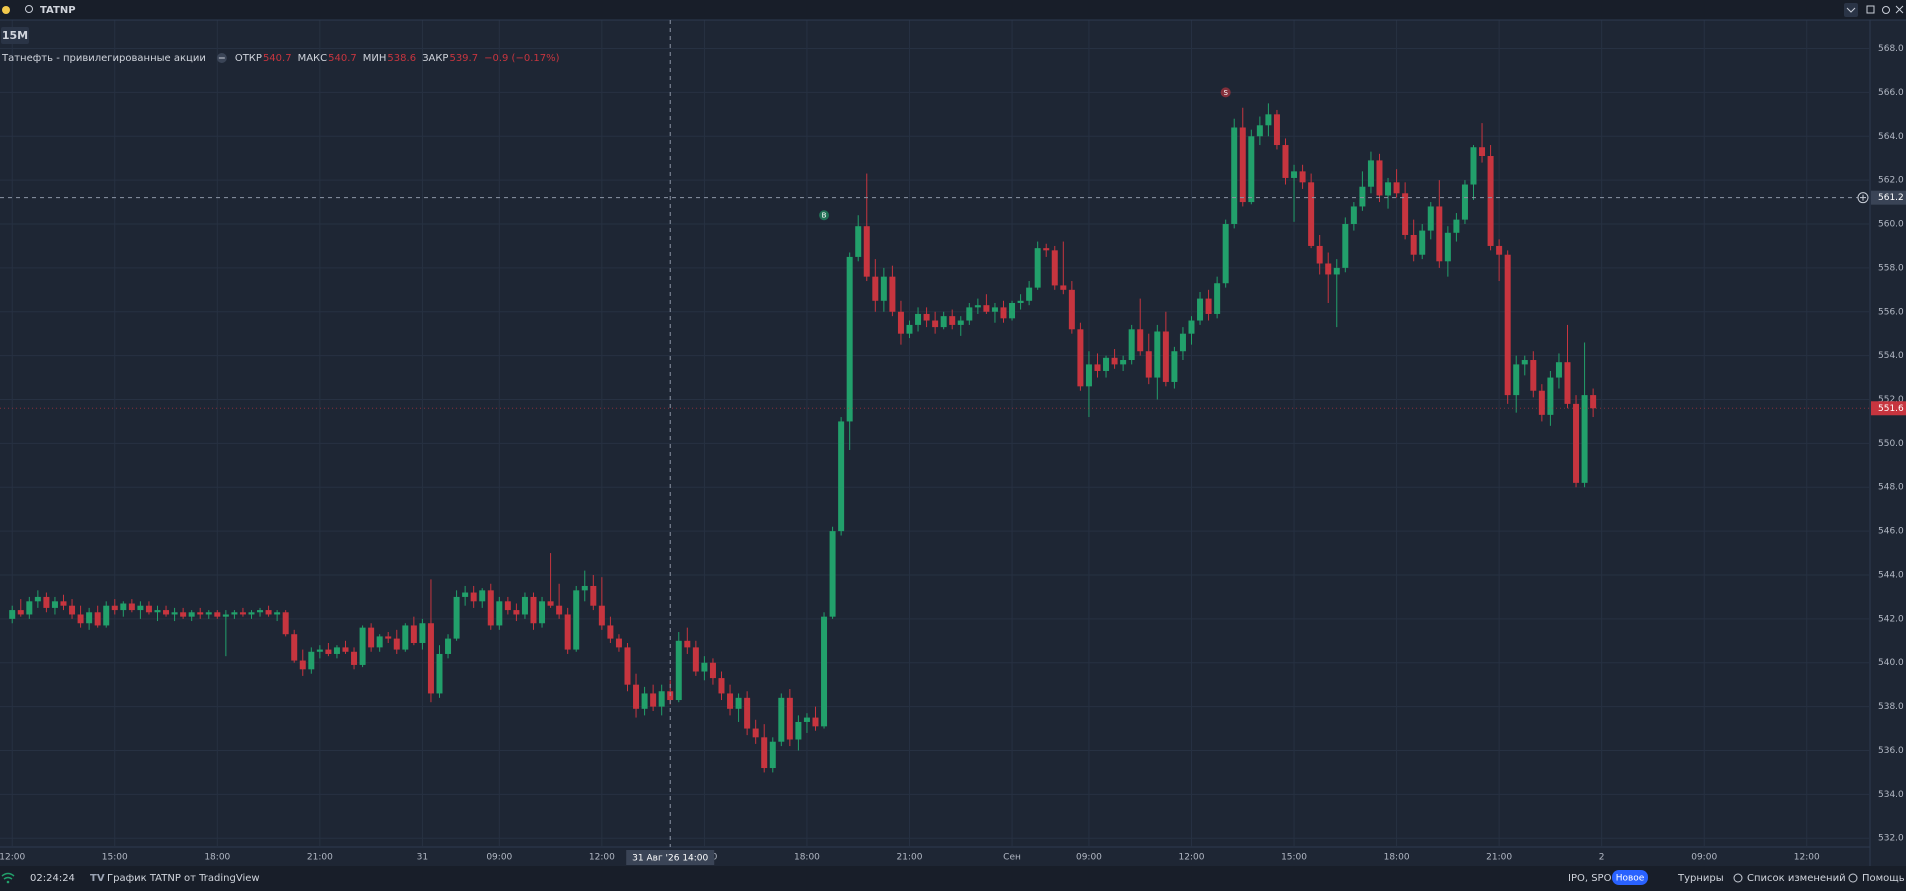  What do you see at coordinates (1891, 93) in the screenshot?
I see `y-tick-label: 566.0` at bounding box center [1891, 93].